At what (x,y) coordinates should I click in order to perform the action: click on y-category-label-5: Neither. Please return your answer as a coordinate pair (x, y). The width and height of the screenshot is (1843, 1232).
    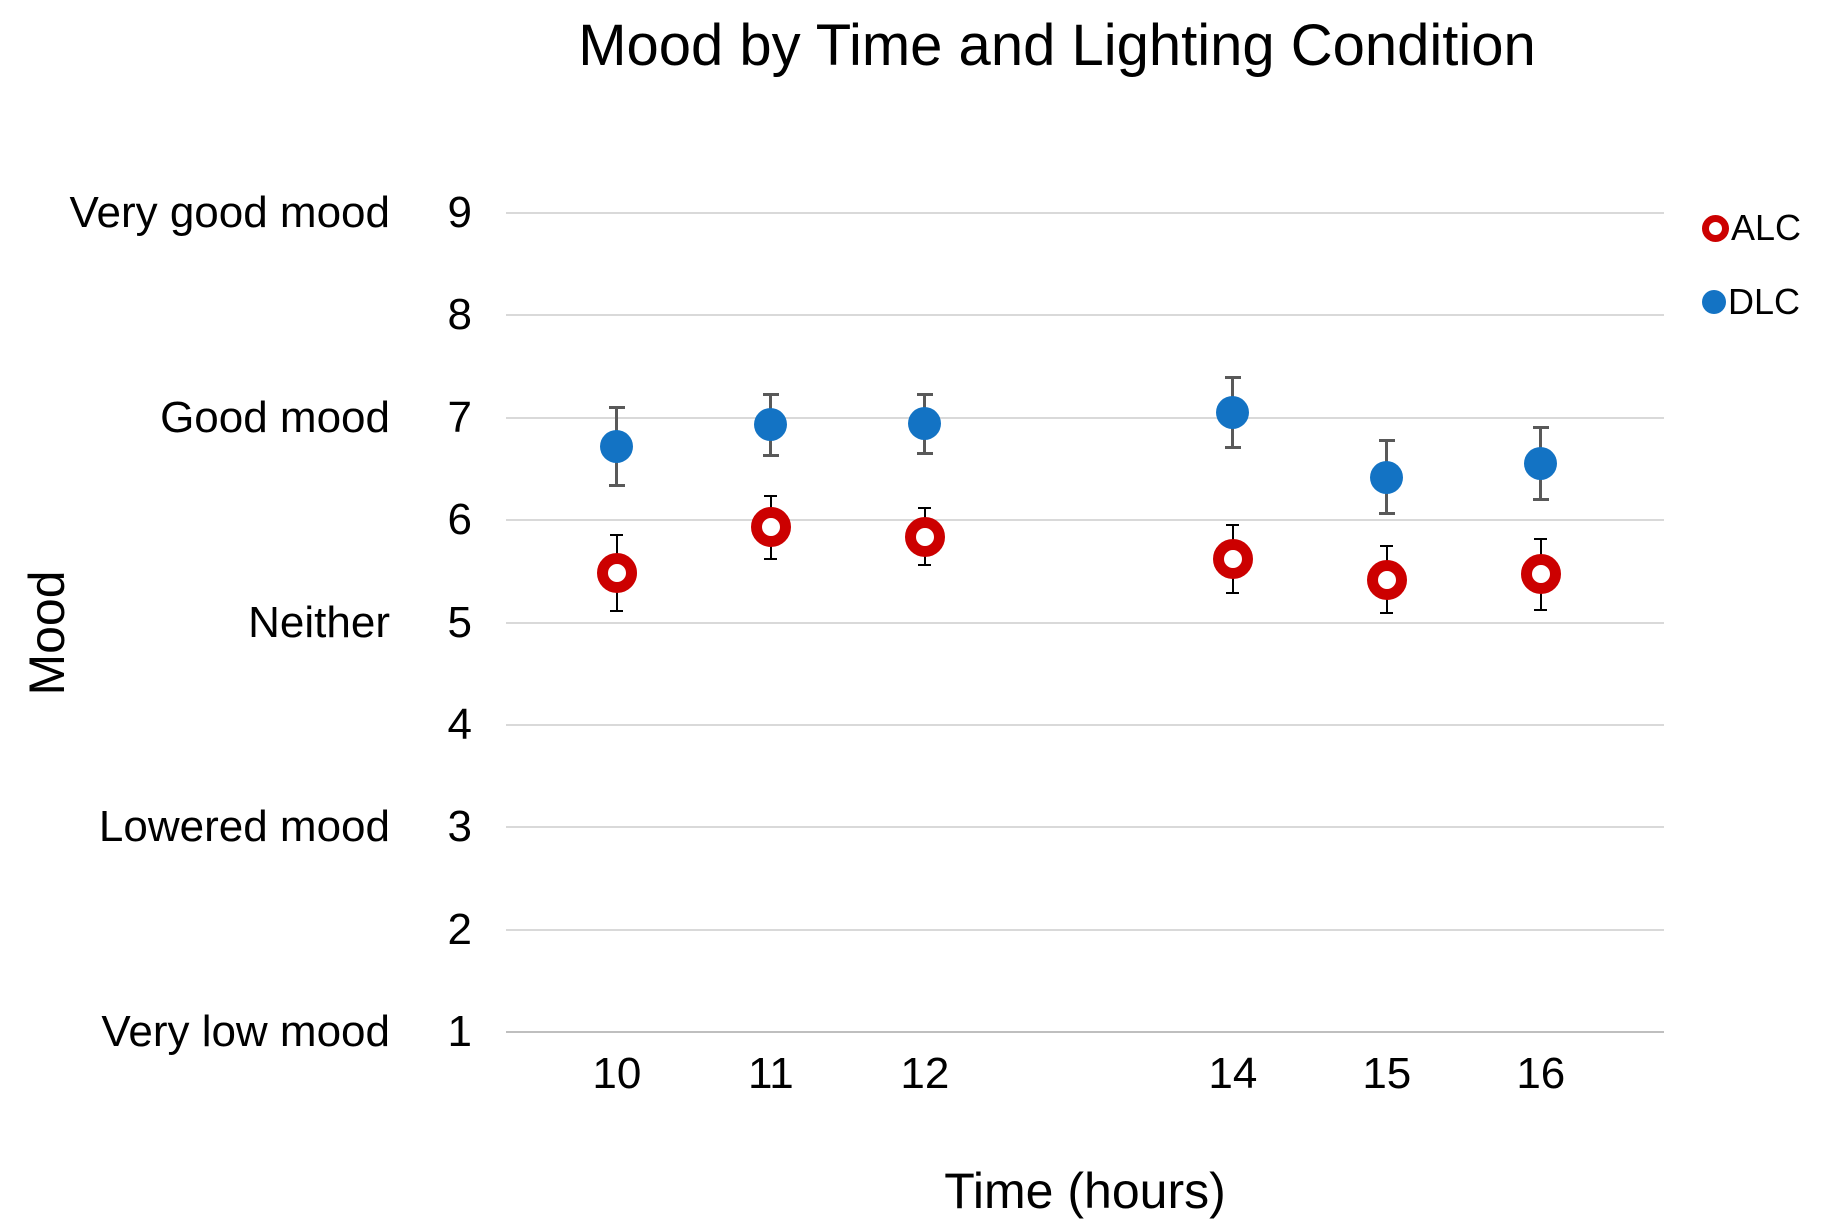
    Looking at the image, I should click on (319, 622).